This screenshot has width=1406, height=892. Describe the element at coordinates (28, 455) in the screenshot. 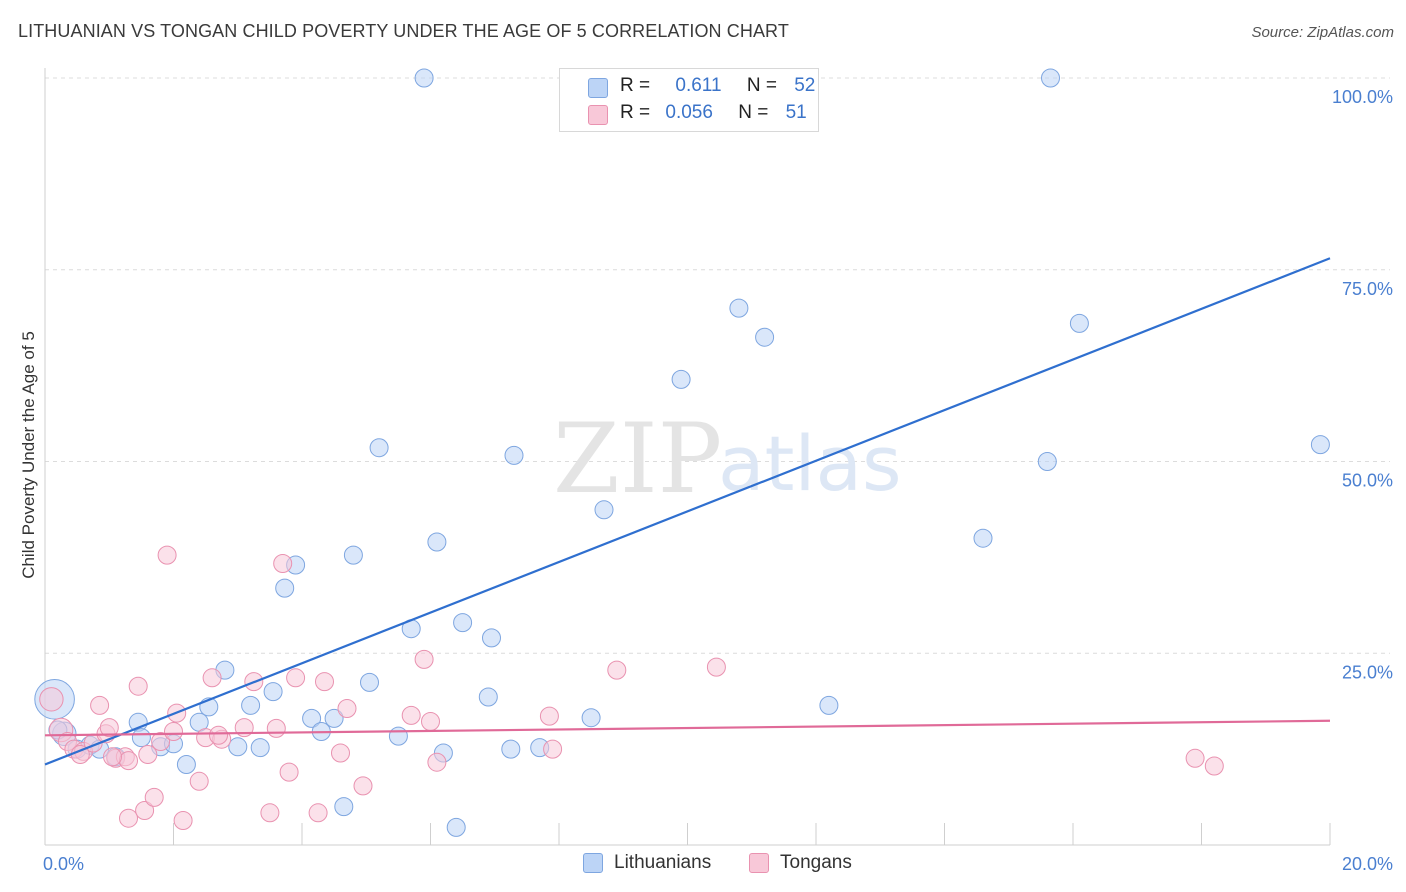

I see `y-axis-title: Child Poverty Under the Age of 5` at that location.